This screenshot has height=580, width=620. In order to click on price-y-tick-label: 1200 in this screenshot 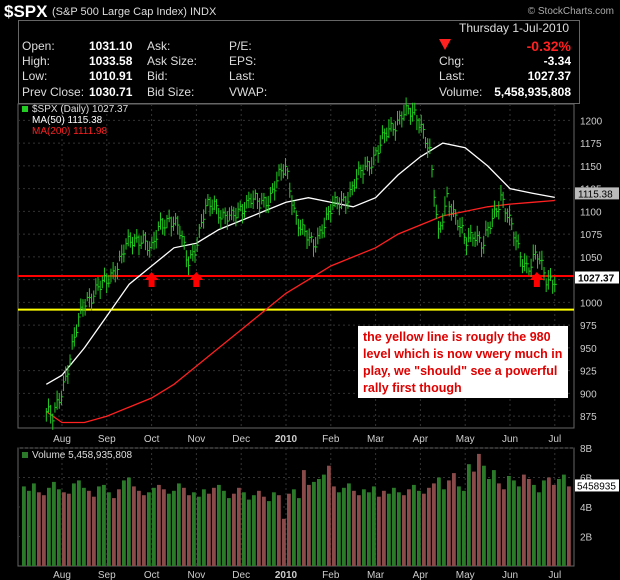, I will do `click(591, 121)`.